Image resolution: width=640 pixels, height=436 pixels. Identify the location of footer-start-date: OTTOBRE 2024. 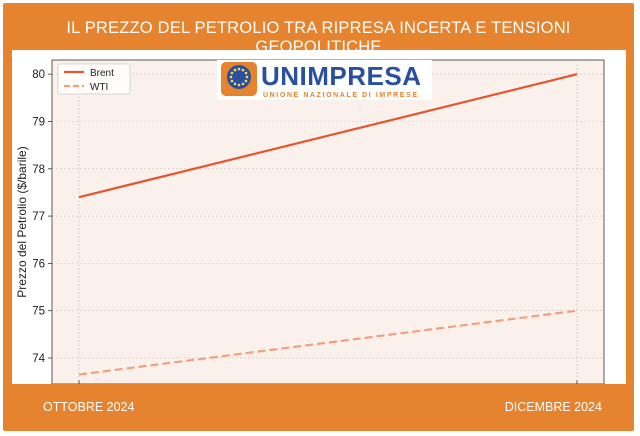
(89, 407).